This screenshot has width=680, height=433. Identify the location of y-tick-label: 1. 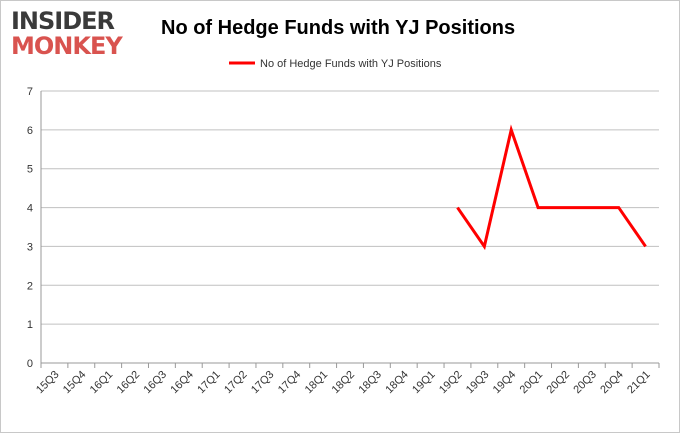
(30, 325).